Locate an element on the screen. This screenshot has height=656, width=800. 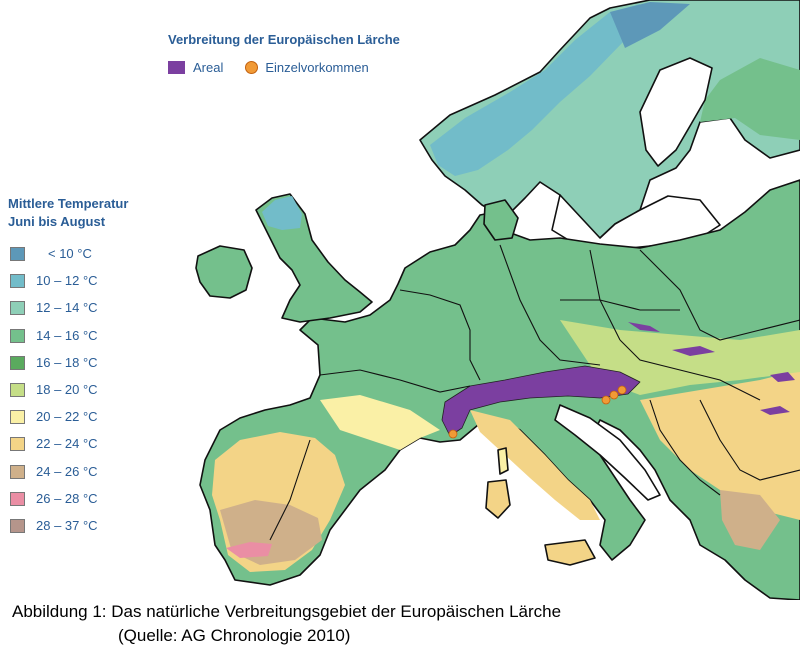
map-title: Verbreitung der Europäischen Lärche is located at coordinates (284, 39).